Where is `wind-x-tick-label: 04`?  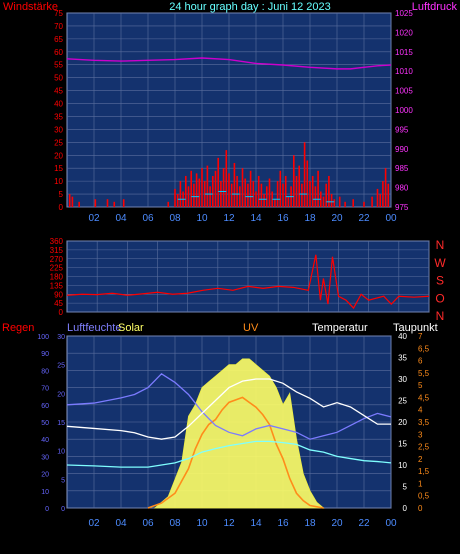 wind-x-tick-label: 04 is located at coordinates (121, 218).